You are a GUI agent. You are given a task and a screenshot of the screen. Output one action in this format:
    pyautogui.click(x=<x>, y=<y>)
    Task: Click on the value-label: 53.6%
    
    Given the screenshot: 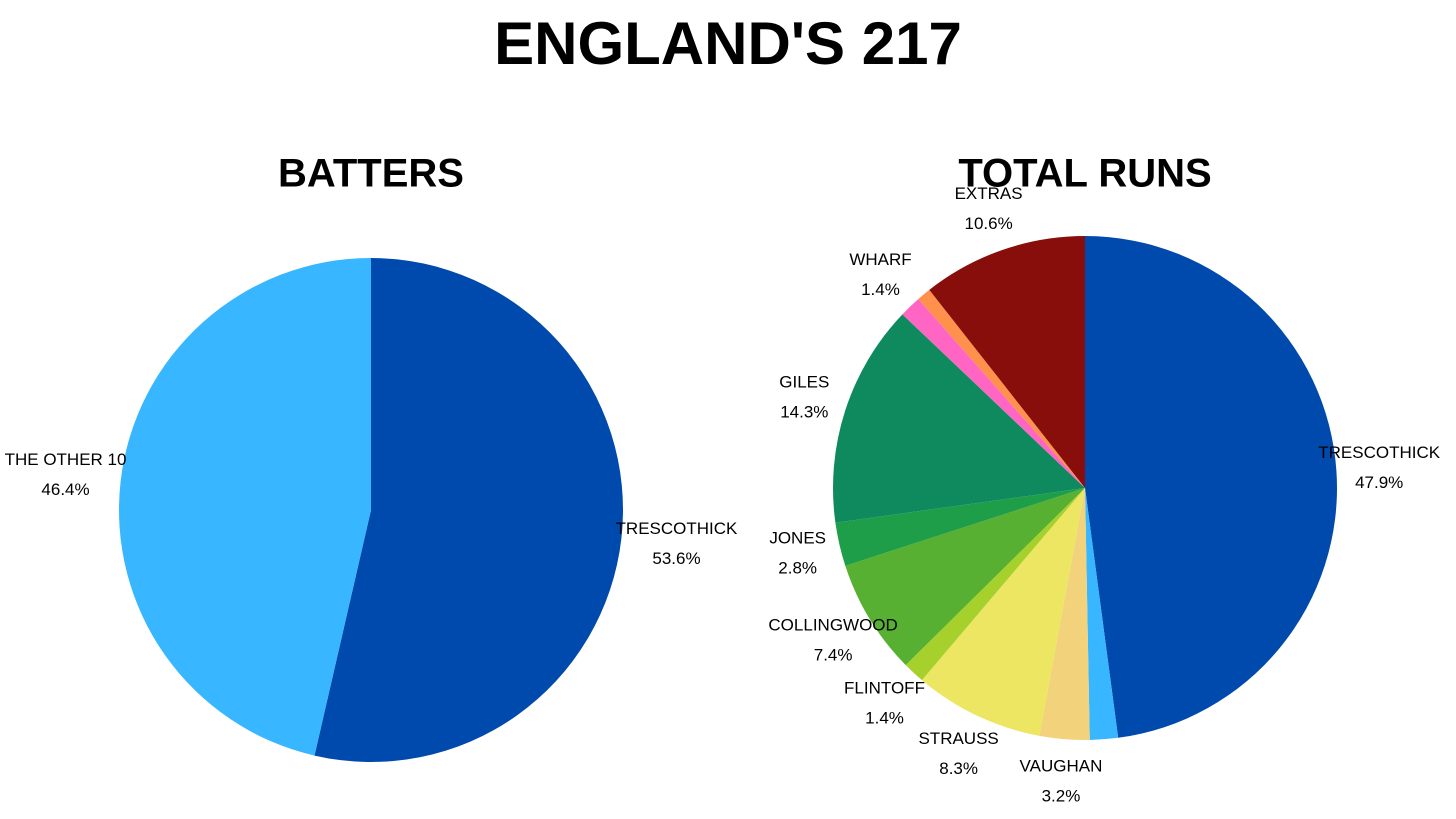 What is the action you would take?
    pyautogui.click(x=676, y=558)
    